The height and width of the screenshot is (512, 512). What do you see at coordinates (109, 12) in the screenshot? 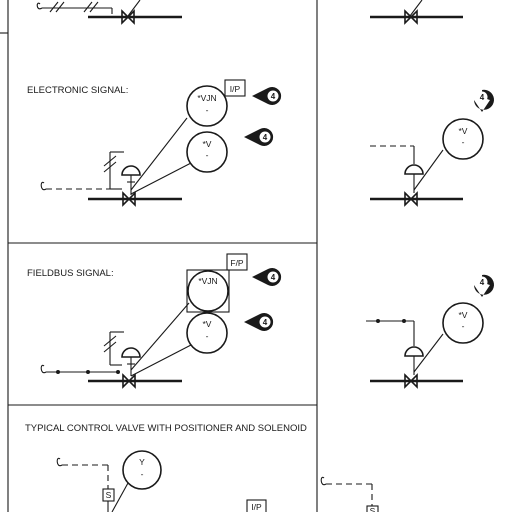
I see `top-left-partial-valve` at bounding box center [109, 12].